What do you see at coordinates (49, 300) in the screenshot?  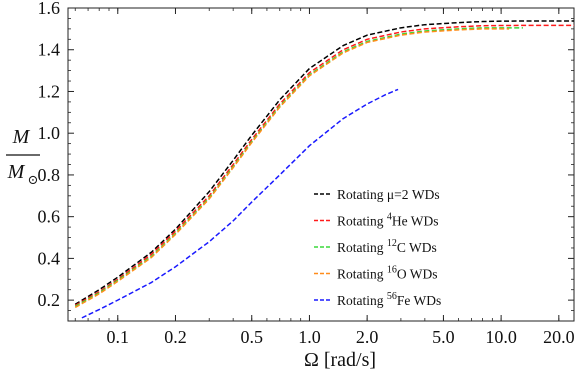 I see `y-tick-label: 0.2` at bounding box center [49, 300].